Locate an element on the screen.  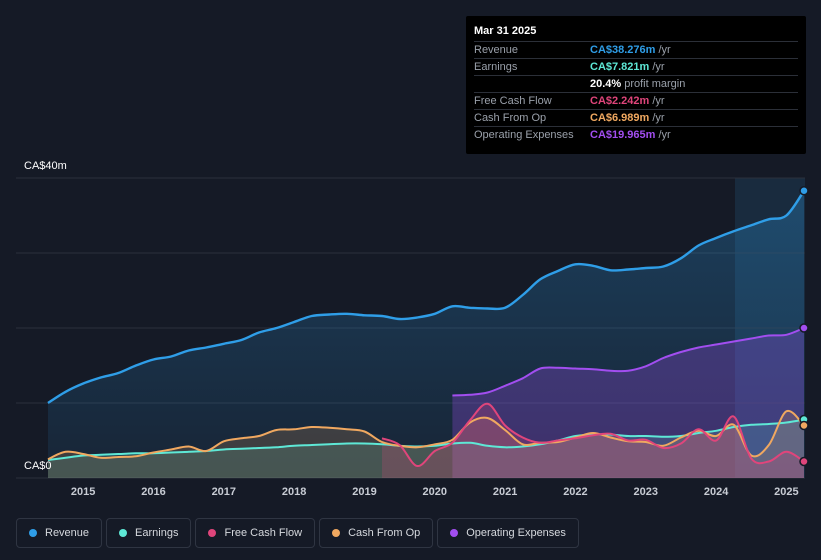
legend-item-cash-from-op: Cash From Op is located at coordinates (376, 533).